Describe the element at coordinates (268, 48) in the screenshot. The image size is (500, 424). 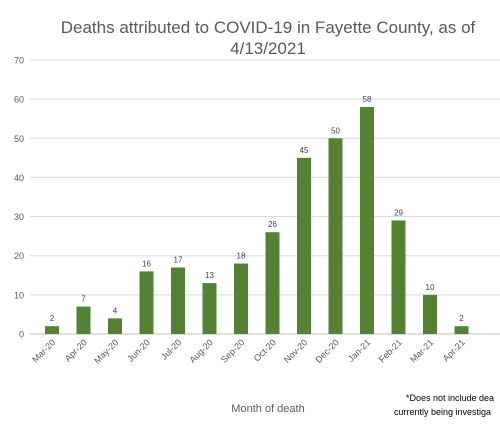
I see `chart-title-line-2: 4/13/2021` at that location.